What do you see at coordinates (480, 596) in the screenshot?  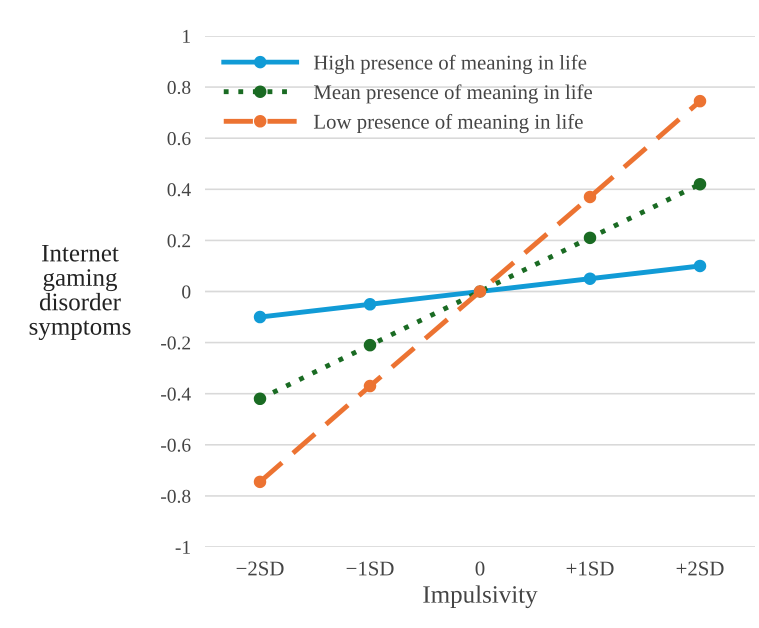 I see `x-axis-title: Impulsivity` at bounding box center [480, 596].